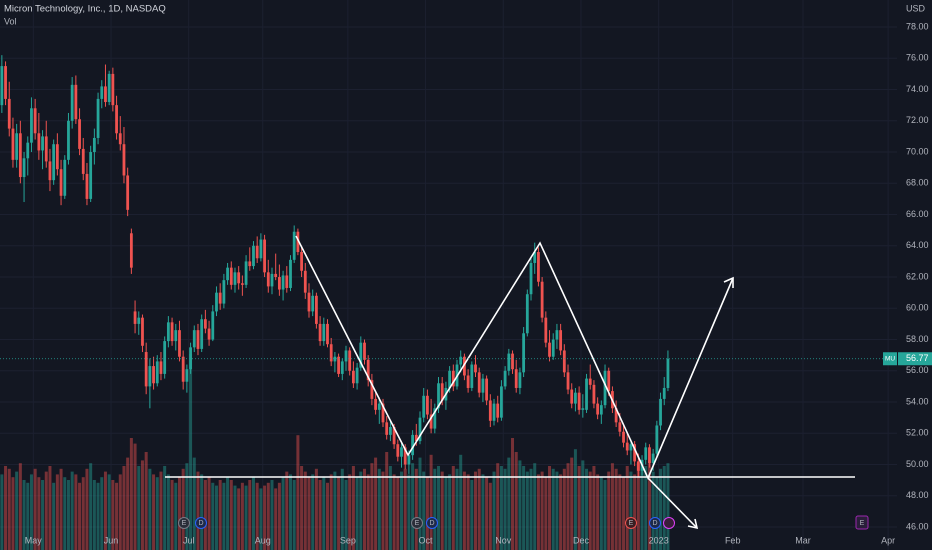 The image size is (932, 550). What do you see at coordinates (916, 8) in the screenshot?
I see `currency-label: USD` at bounding box center [916, 8].